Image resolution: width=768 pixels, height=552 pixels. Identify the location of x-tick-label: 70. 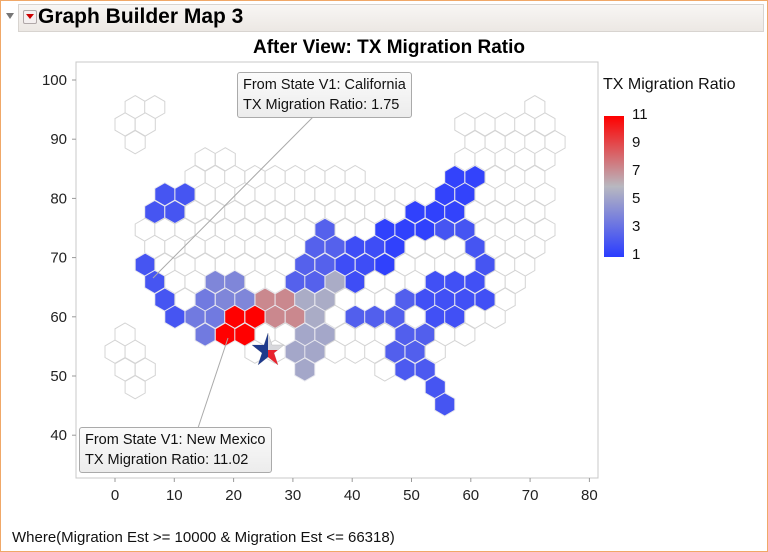
(530, 495).